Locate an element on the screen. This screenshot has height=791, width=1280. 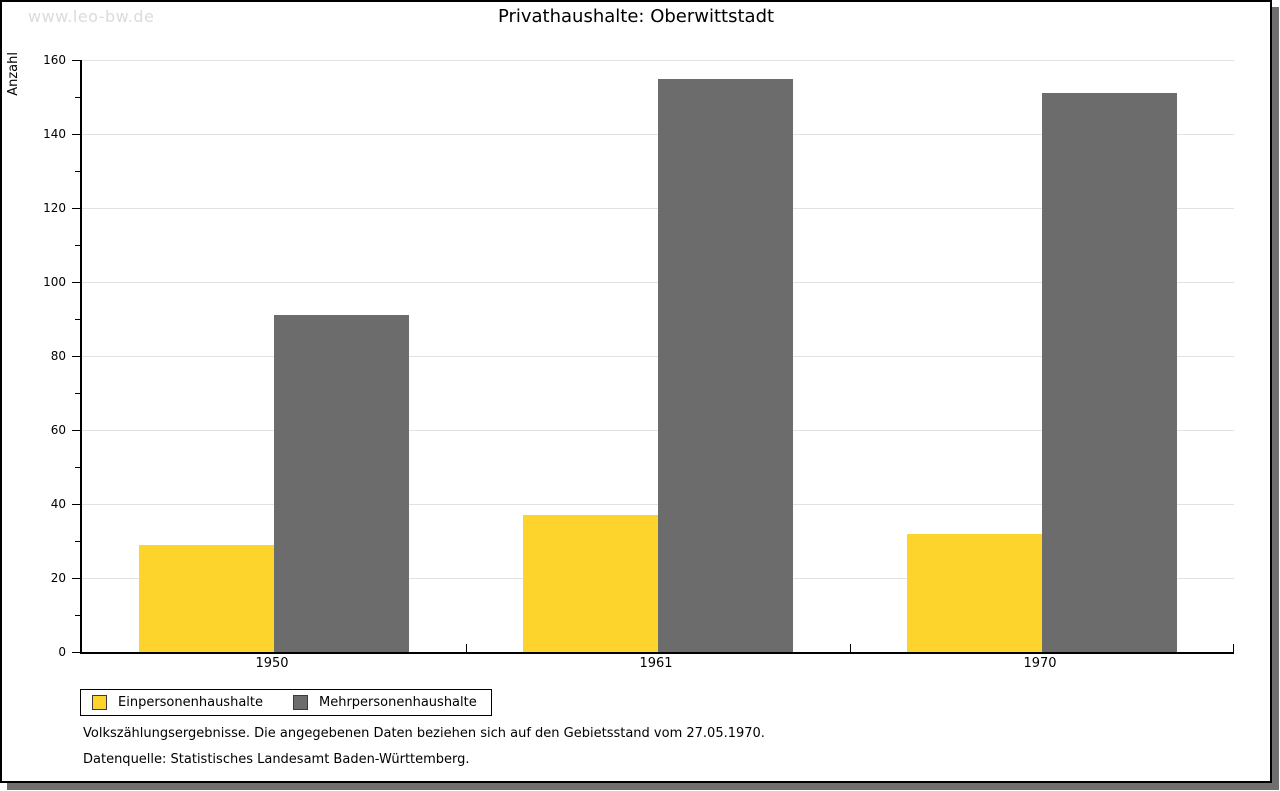
x-axis-tick-label: 1961 is located at coordinates (656, 663).